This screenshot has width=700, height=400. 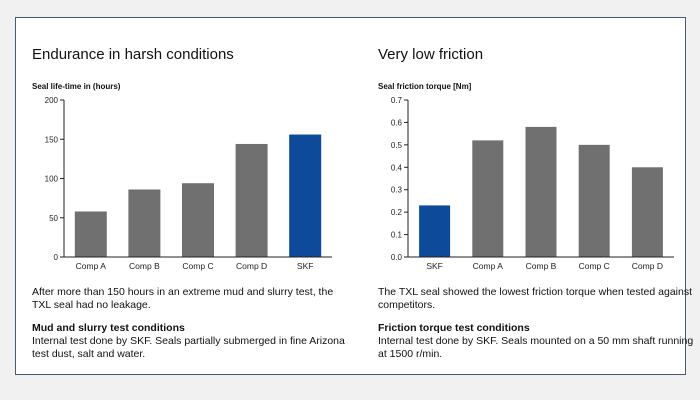 I want to click on y-tick-label: 50, so click(x=53, y=218).